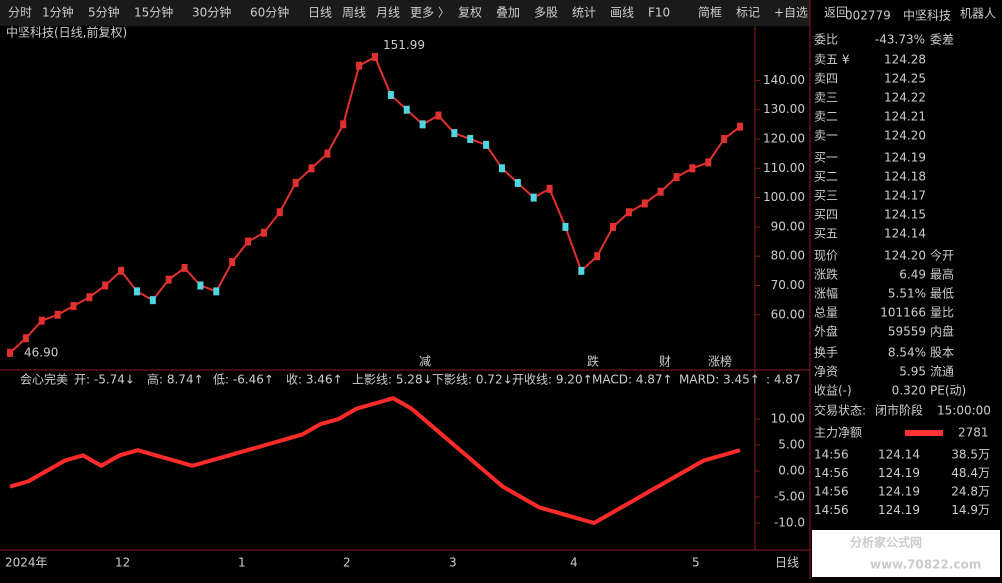 The width and height of the screenshot is (1002, 583). I want to click on stat-label: 涨跌, so click(826, 274).